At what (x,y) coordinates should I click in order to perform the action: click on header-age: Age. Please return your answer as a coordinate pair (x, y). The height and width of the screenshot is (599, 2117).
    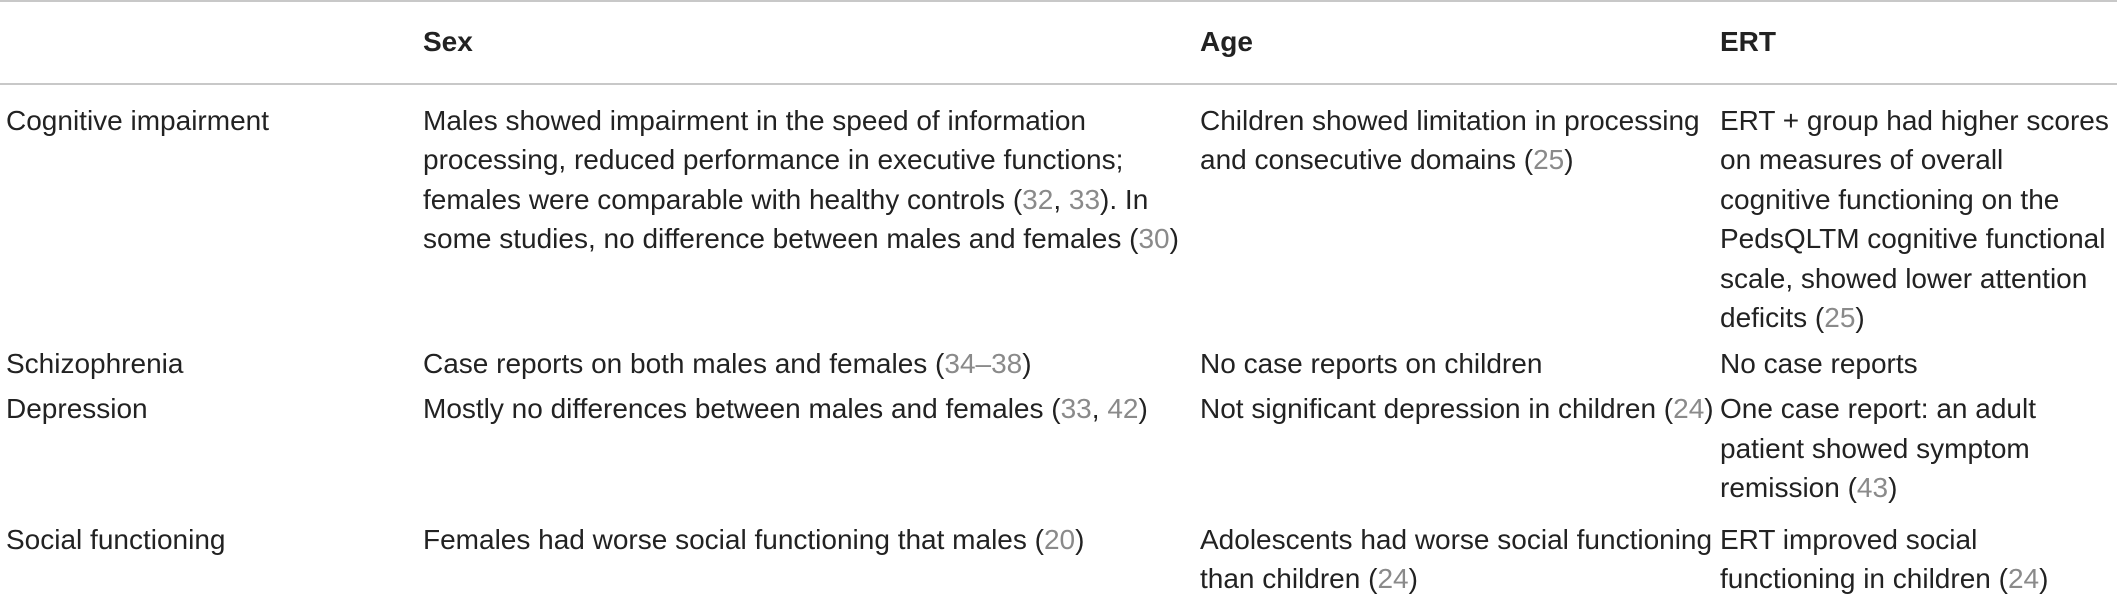
    Looking at the image, I should click on (1226, 41).